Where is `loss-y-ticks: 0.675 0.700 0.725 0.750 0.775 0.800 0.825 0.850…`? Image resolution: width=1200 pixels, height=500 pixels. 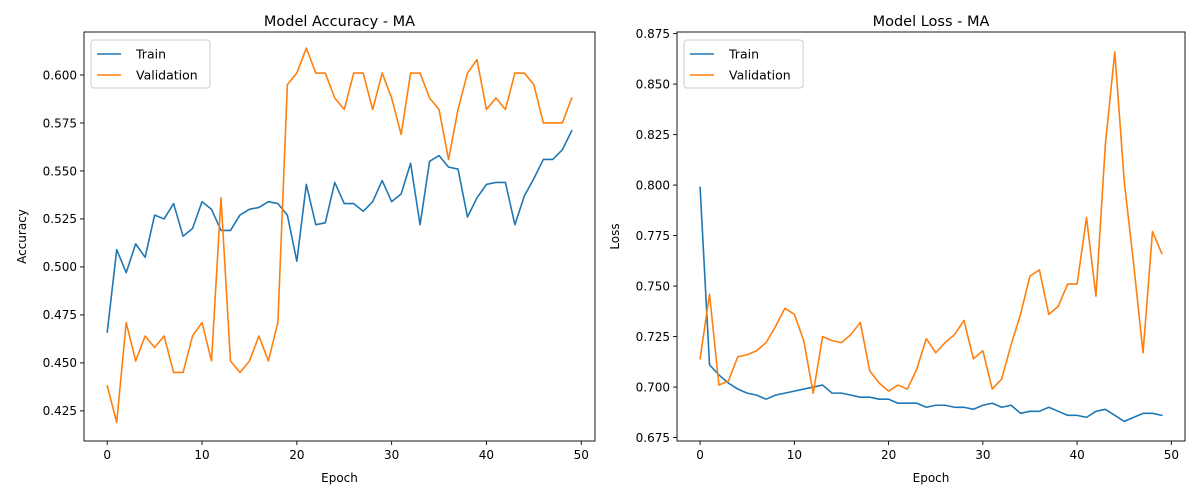 loss-y-ticks: 0.675 0.700 0.725 0.750 0.775 0.800 0.825 0.850… is located at coordinates (656, 236).